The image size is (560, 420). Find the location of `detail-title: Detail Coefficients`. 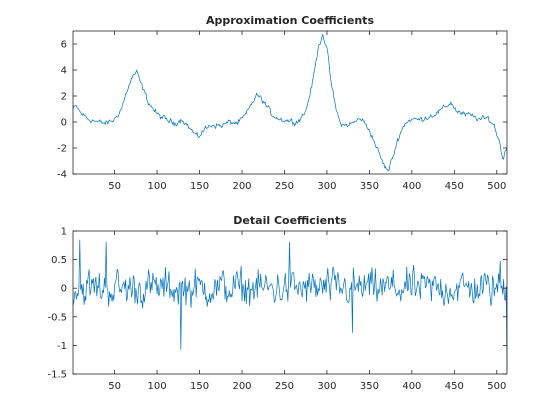

detail-title: Detail Coefficients is located at coordinates (290, 220).